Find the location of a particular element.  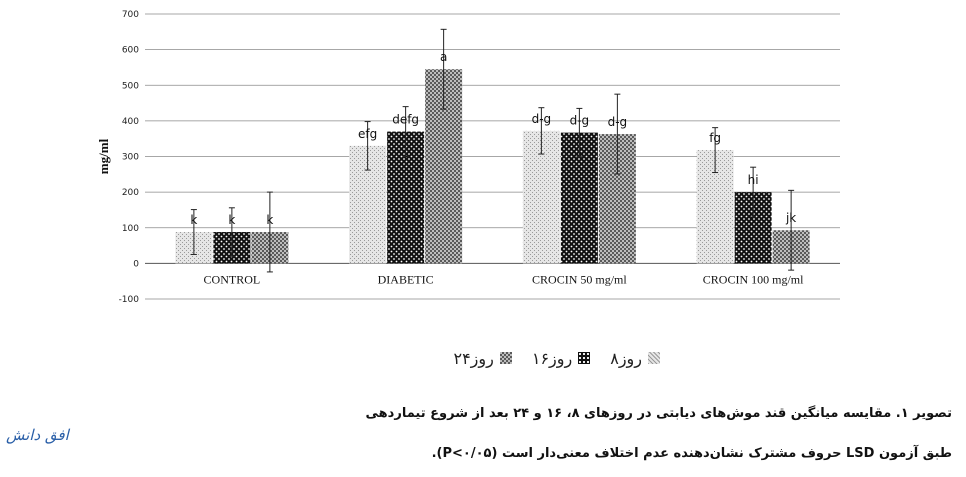

legend-item-day8: روز۸ is located at coordinates (635, 358).